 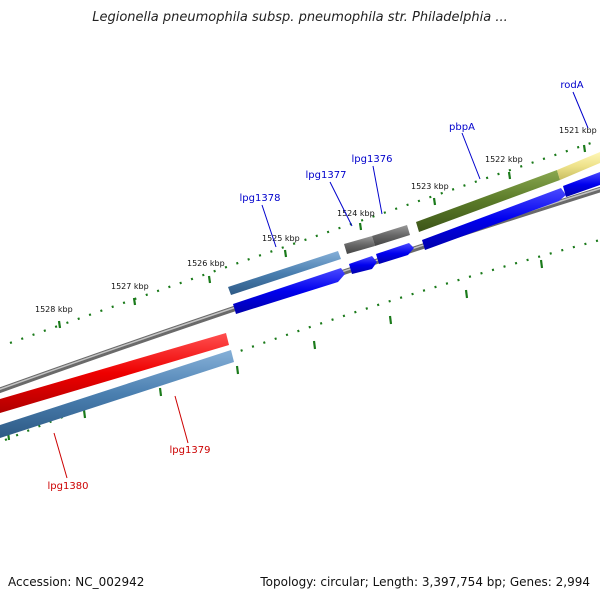 I want to click on gene-label-lpg1377: lpg1377, so click(x=326, y=175).